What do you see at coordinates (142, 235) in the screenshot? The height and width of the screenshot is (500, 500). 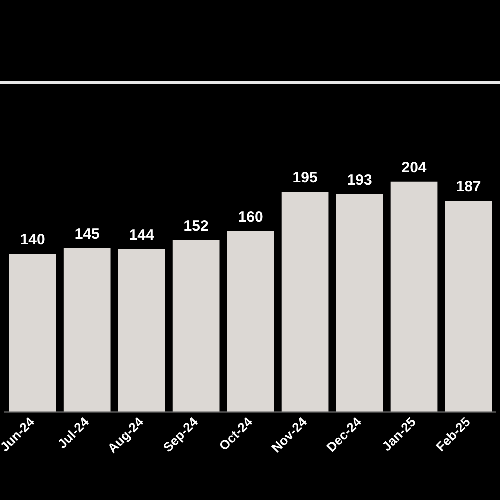 I see `data-label: 144` at bounding box center [142, 235].